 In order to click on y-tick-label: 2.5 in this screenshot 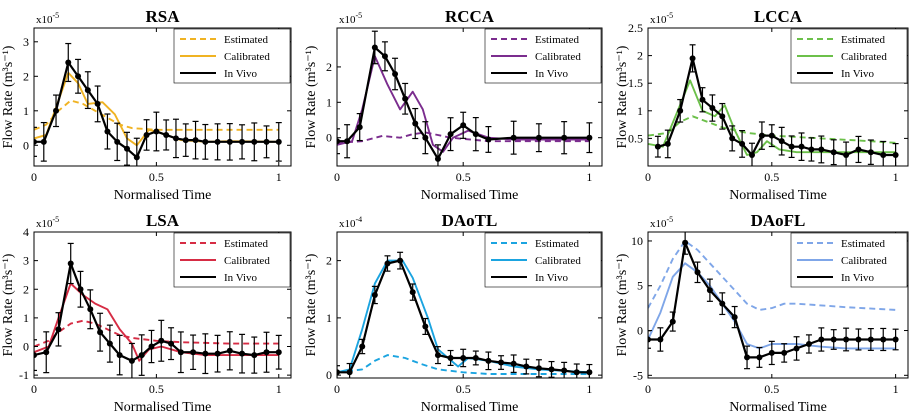, I will do `click(635, 28)`.